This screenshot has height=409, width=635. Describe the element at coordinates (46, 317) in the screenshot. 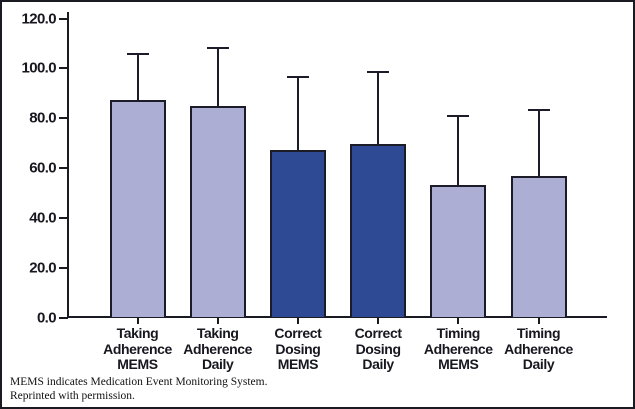

I see `y-tick-label-0.0: 0.0` at that location.